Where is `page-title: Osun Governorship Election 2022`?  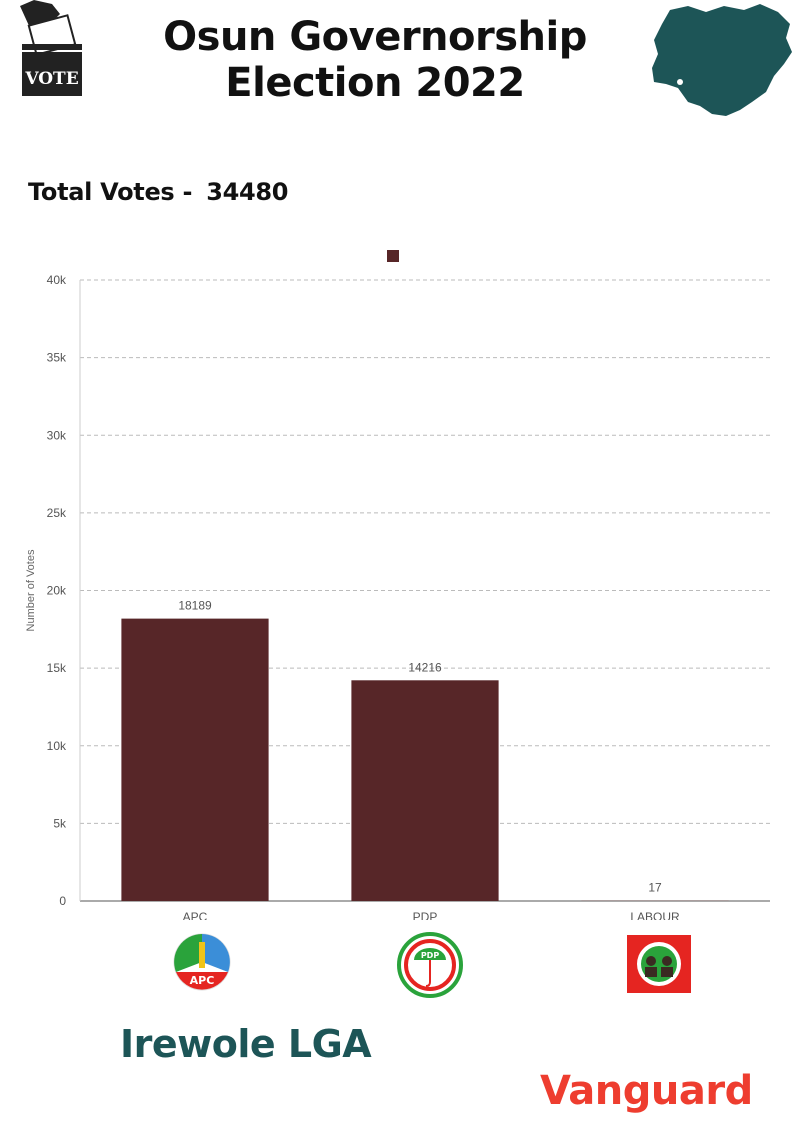 page-title: Osun Governorship Election 2022 is located at coordinates (375, 60).